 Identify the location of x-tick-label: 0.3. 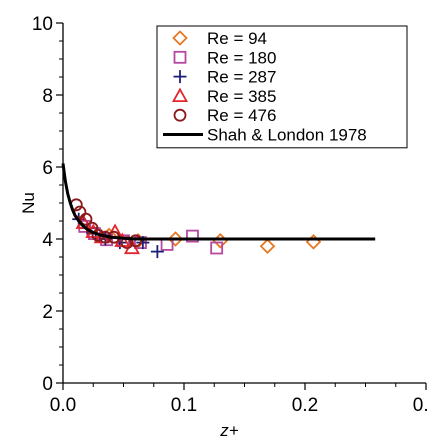
(420, 405).